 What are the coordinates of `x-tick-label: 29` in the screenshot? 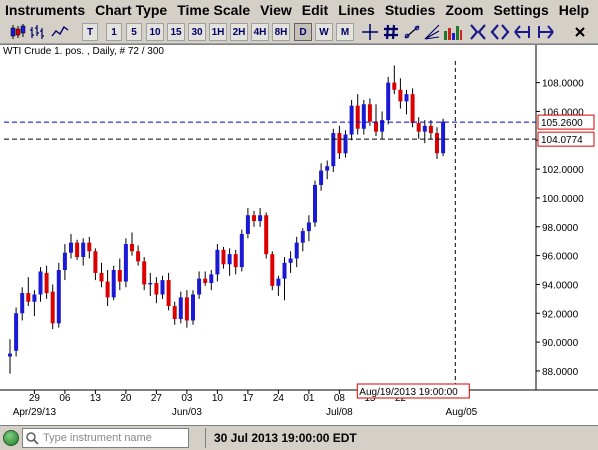 It's located at (35, 398).